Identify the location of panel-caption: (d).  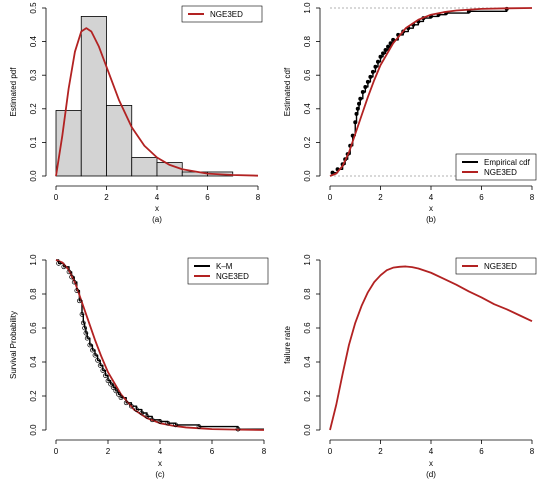
(431, 474).